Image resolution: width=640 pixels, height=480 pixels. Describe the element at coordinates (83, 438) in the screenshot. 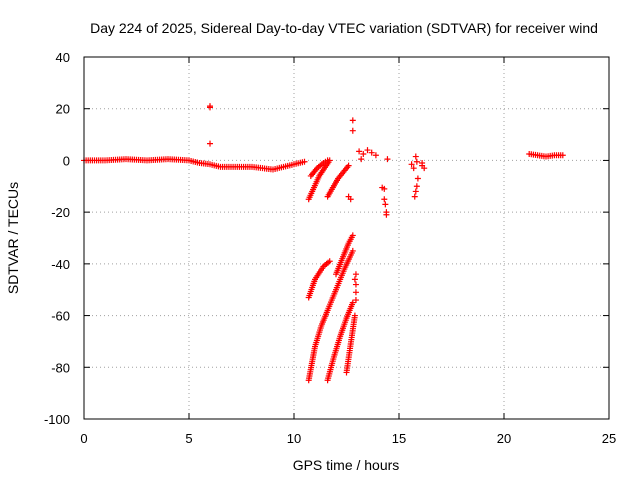

I see `x-tick-label: 0` at that location.